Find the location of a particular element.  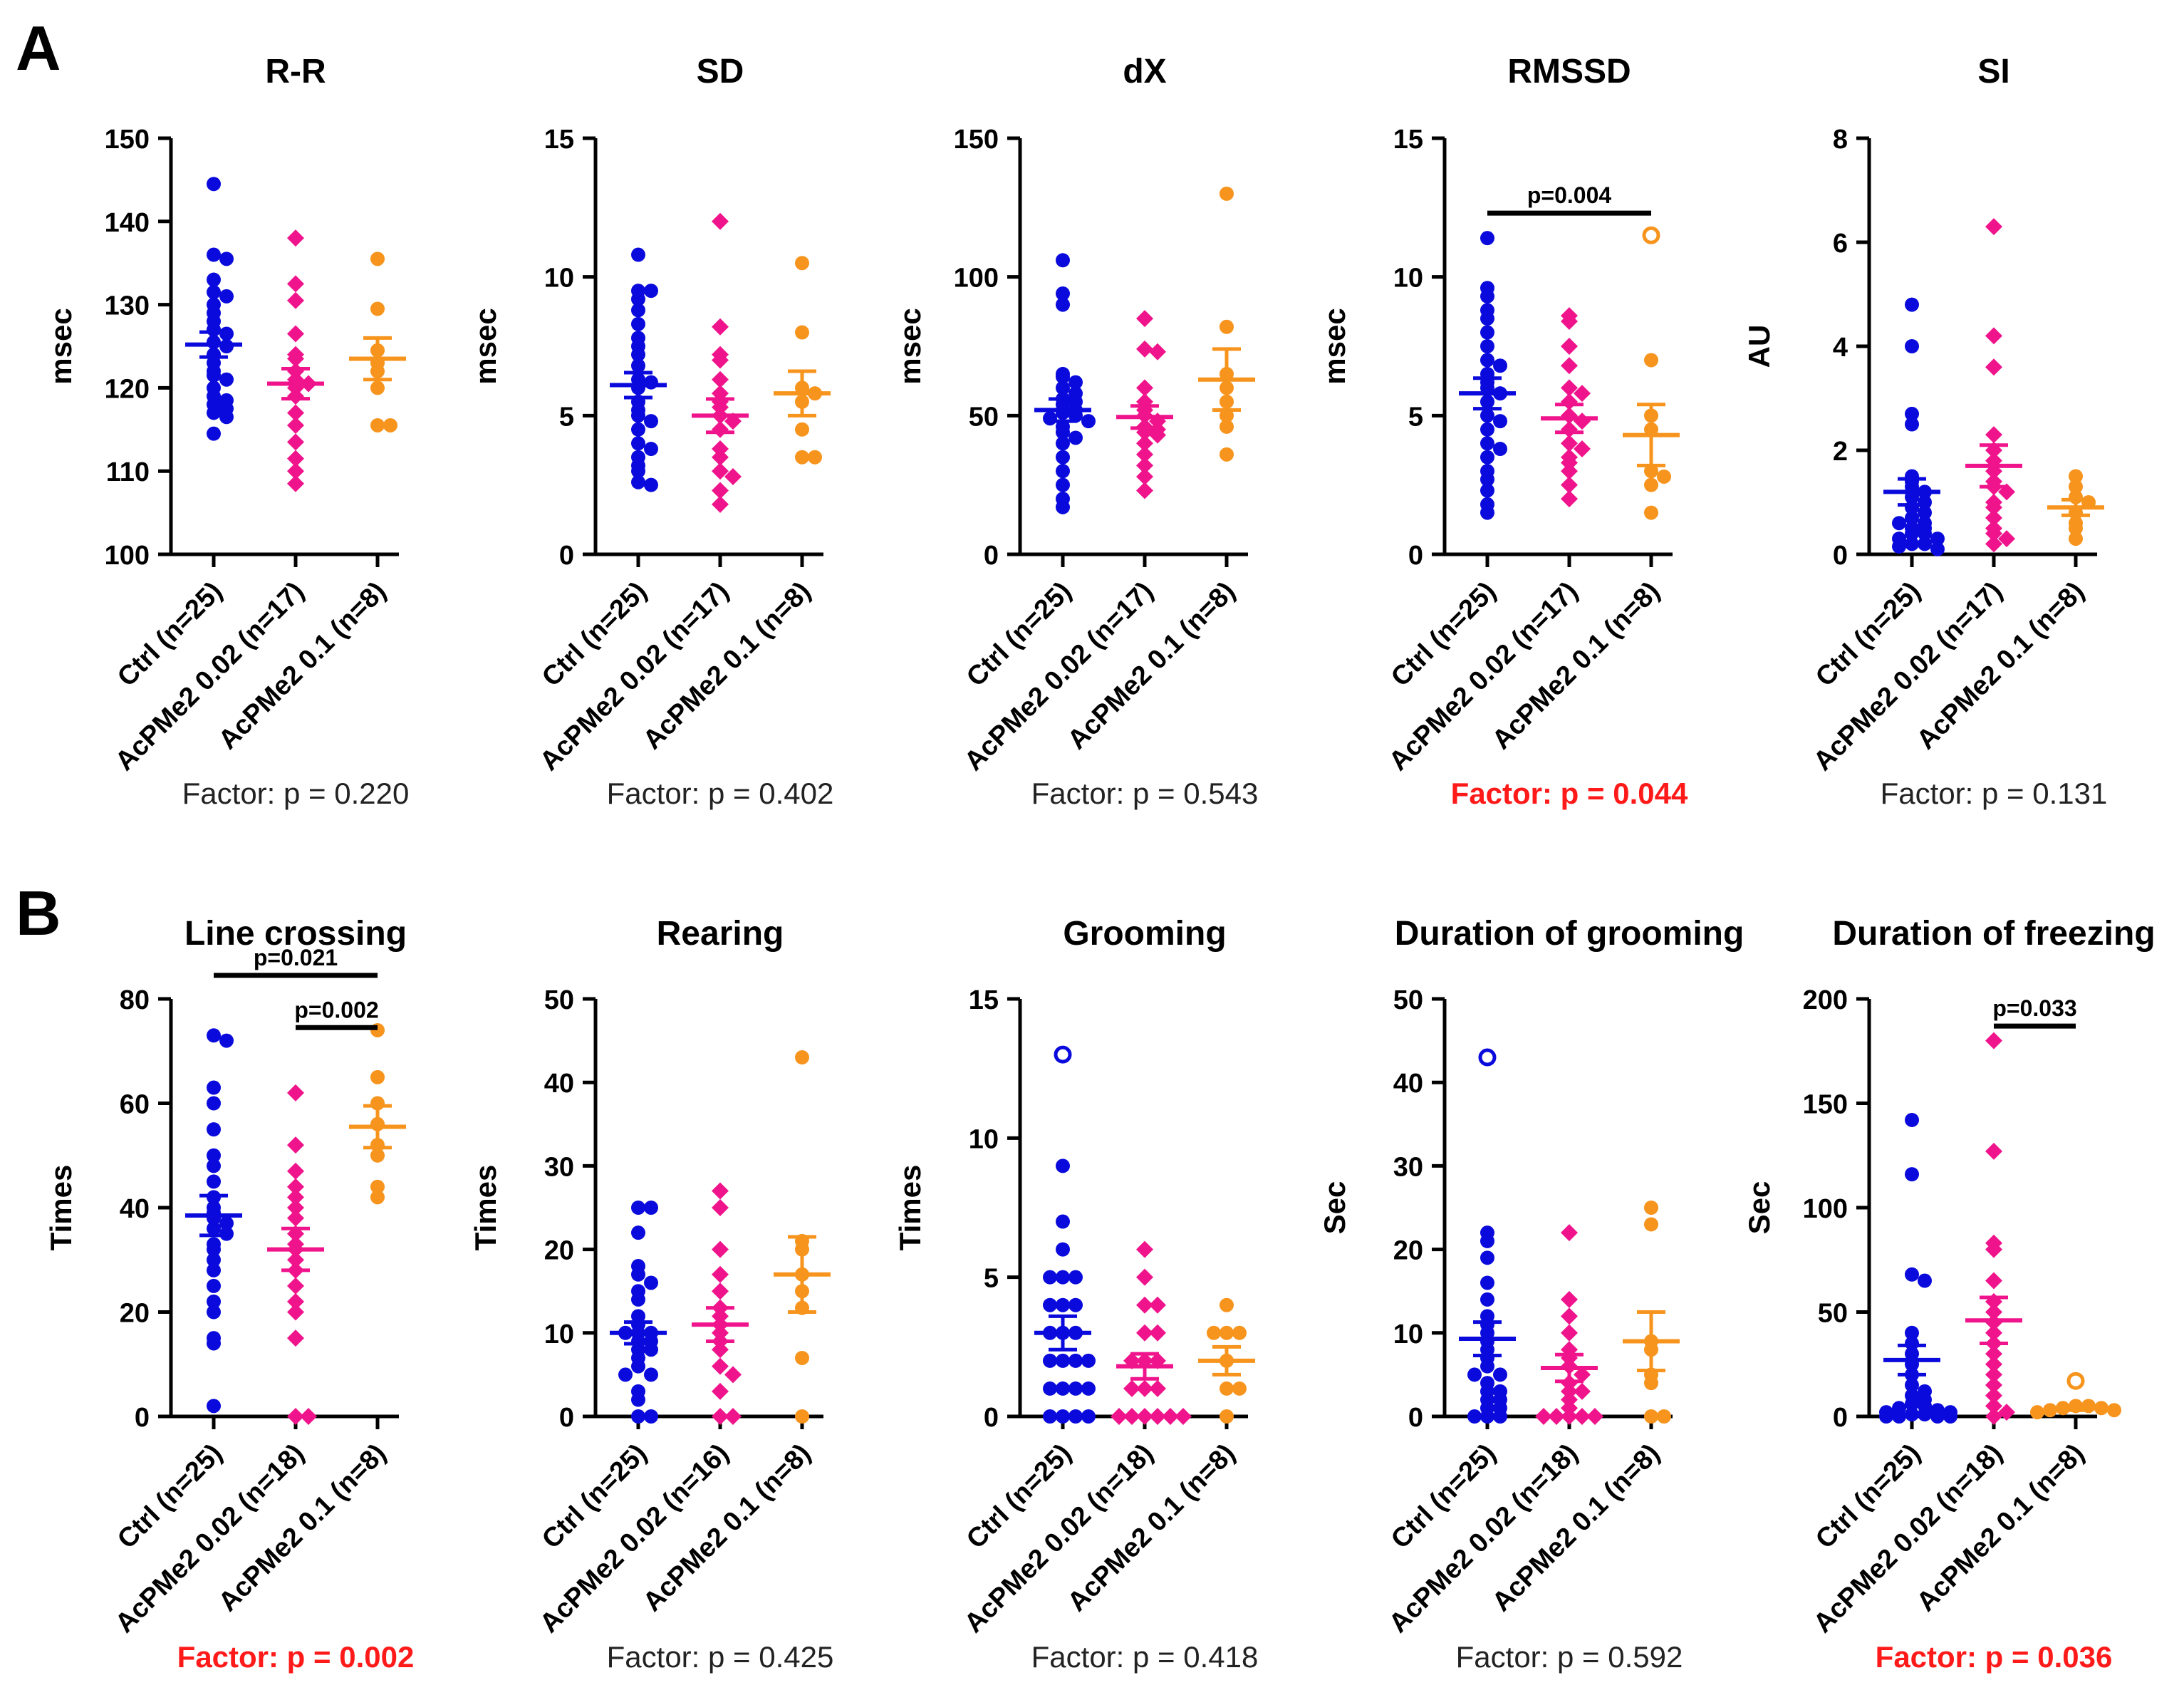

y-tick-label: 6 is located at coordinates (1840, 244).